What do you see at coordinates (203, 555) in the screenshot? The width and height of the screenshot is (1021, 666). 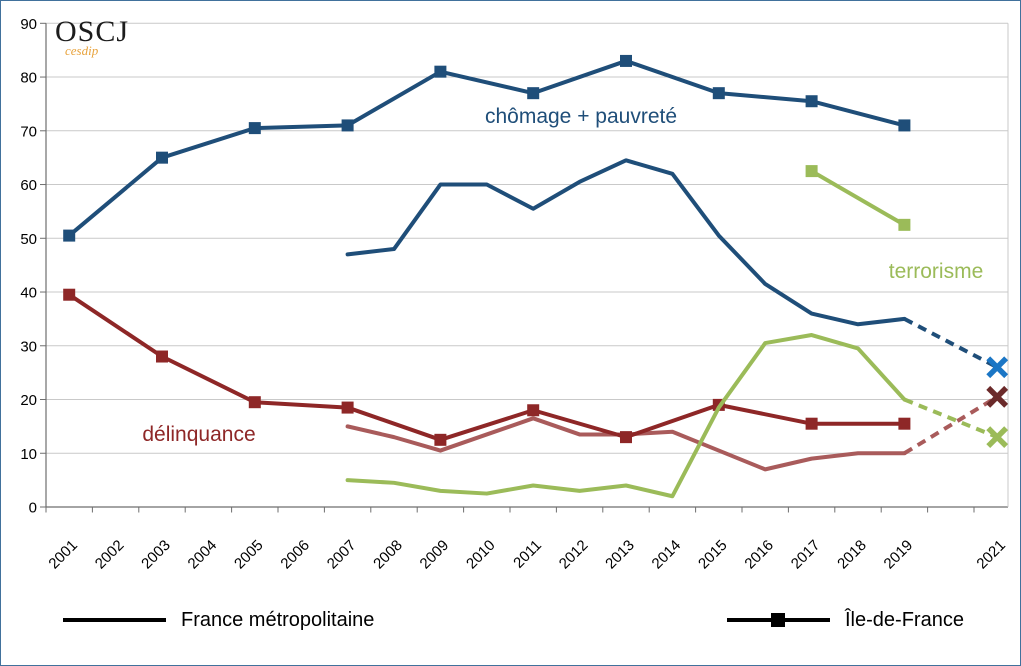 I see `x-tick-label: 2004` at bounding box center [203, 555].